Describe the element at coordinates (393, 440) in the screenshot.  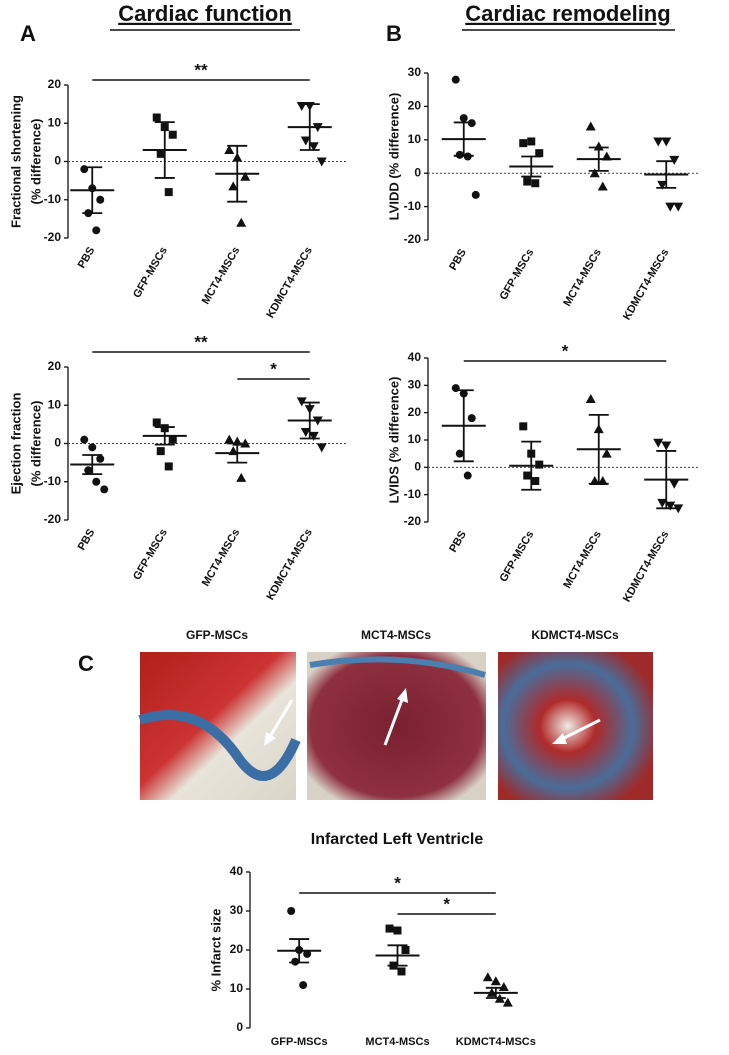
I see `y-axis-label: LVIDS (% difference)` at that location.